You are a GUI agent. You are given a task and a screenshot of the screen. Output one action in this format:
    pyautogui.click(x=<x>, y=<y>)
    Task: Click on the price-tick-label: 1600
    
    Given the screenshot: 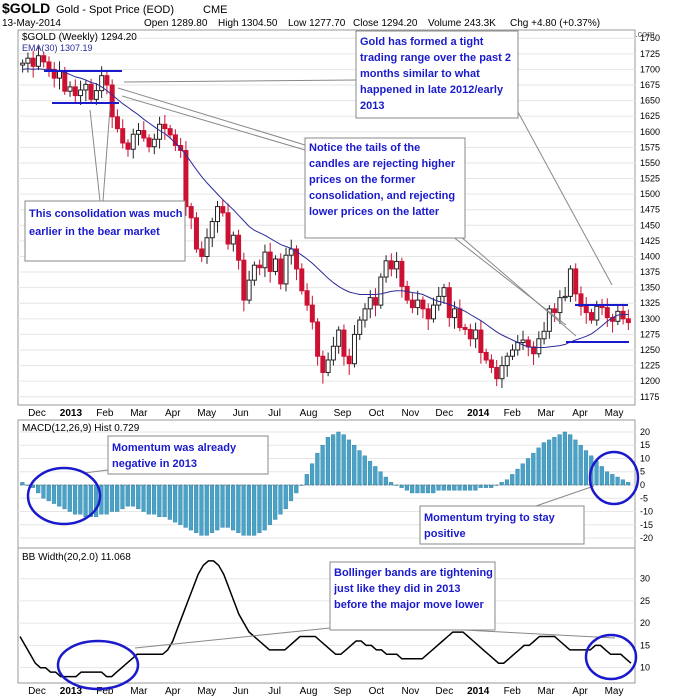 What is the action you would take?
    pyautogui.click(x=650, y=132)
    